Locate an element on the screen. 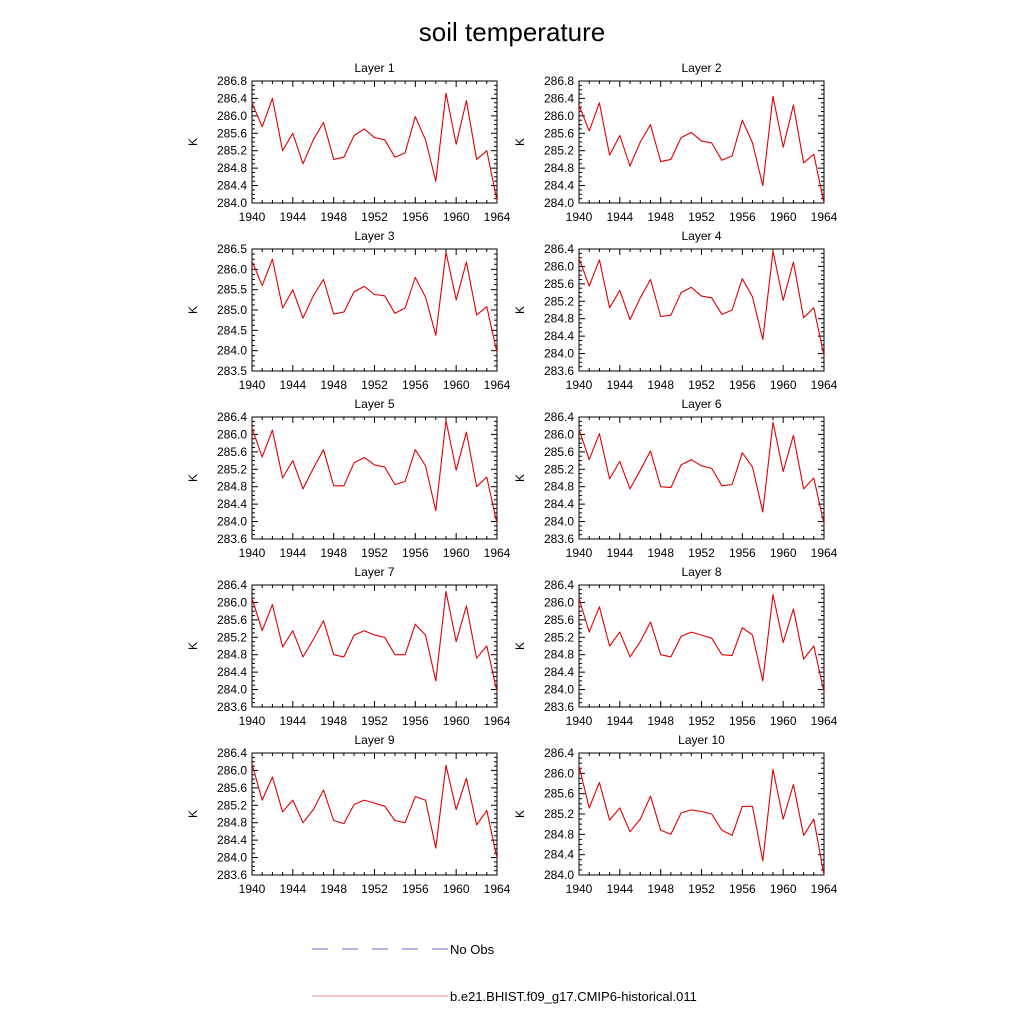 Image resolution: width=1024 pixels, height=1024 pixels. panel-9-ylabel: K is located at coordinates (193, 814).